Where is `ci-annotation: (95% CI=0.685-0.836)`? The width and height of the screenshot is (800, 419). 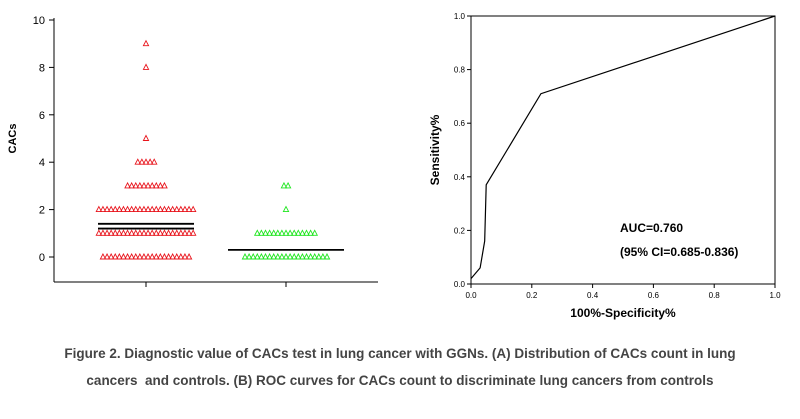 ci-annotation: (95% CI=0.685-0.836) is located at coordinates (679, 252).